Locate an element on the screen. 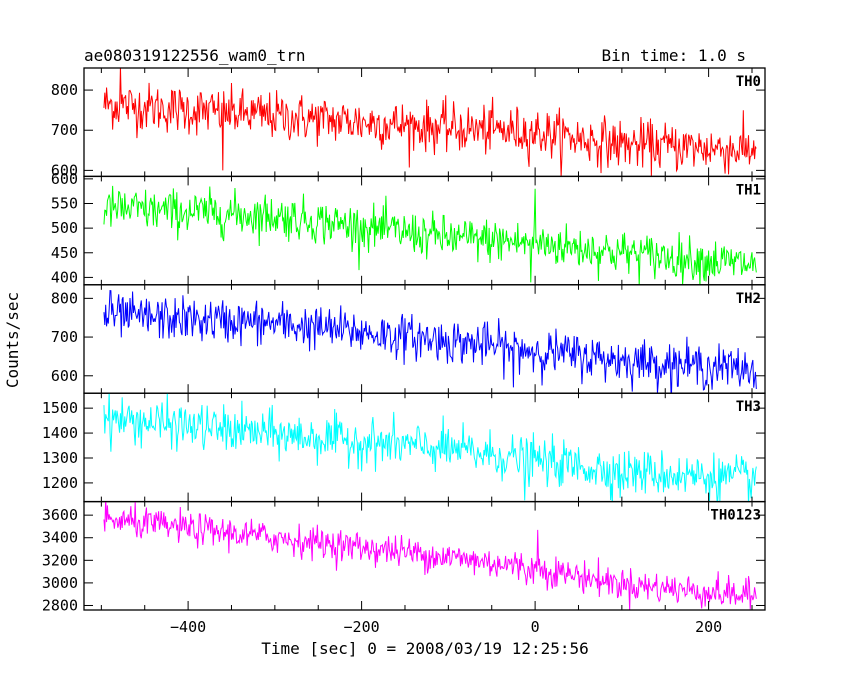 The width and height of the screenshot is (850, 680). y-tick-label: 3400 is located at coordinates (60, 538).